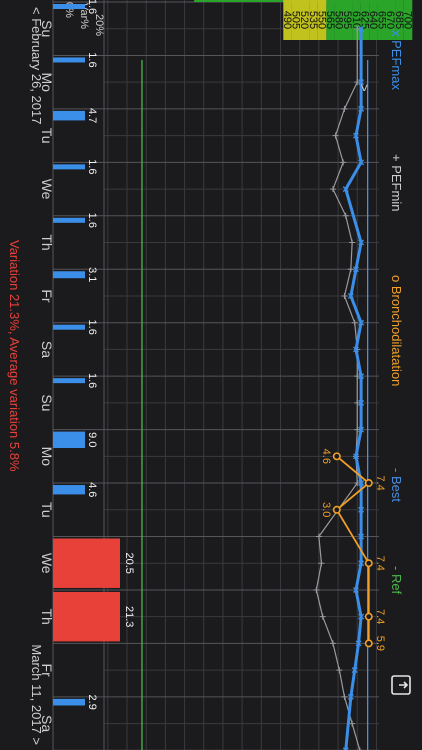  Describe the element at coordinates (92, 274) in the screenshot. I see `variation-bar-label: 3.1` at that location.